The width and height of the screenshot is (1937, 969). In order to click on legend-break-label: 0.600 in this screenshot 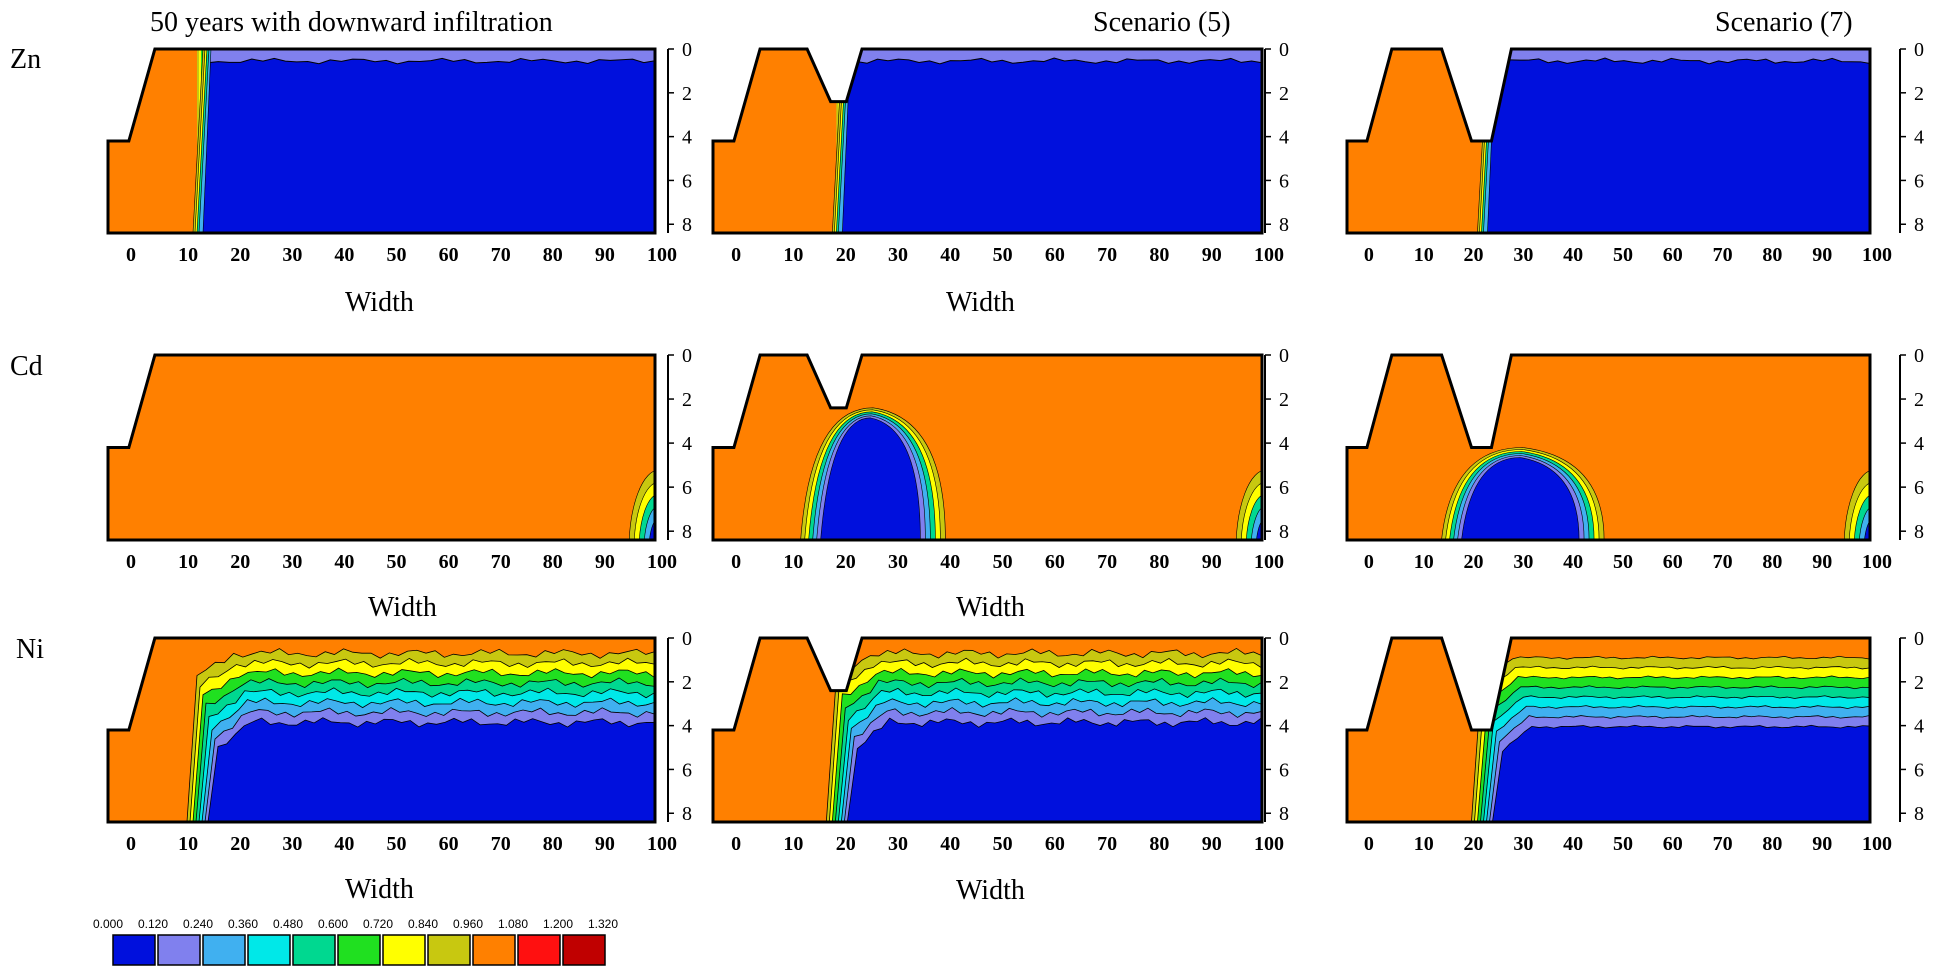, I will do `click(333, 924)`.